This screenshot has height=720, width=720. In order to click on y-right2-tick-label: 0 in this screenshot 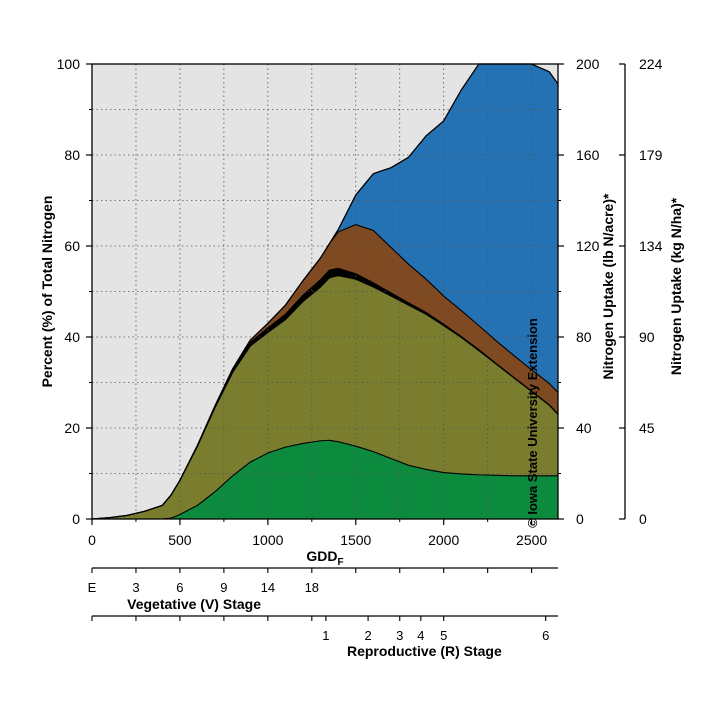, I will do `click(643, 519)`.